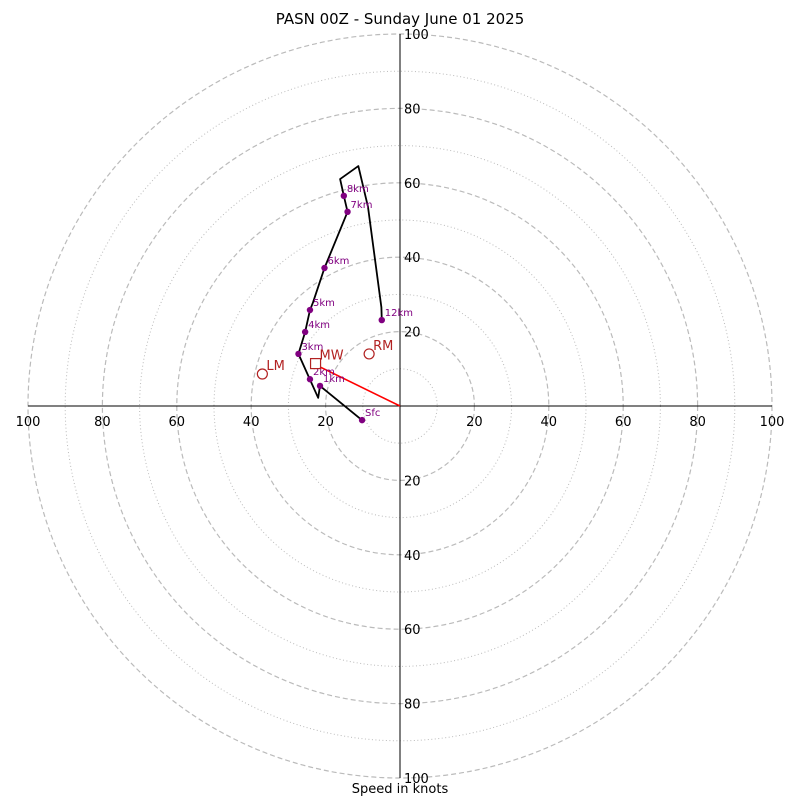  What do you see at coordinates (344, 196) in the screenshot?
I see `level-marker-8km` at bounding box center [344, 196].